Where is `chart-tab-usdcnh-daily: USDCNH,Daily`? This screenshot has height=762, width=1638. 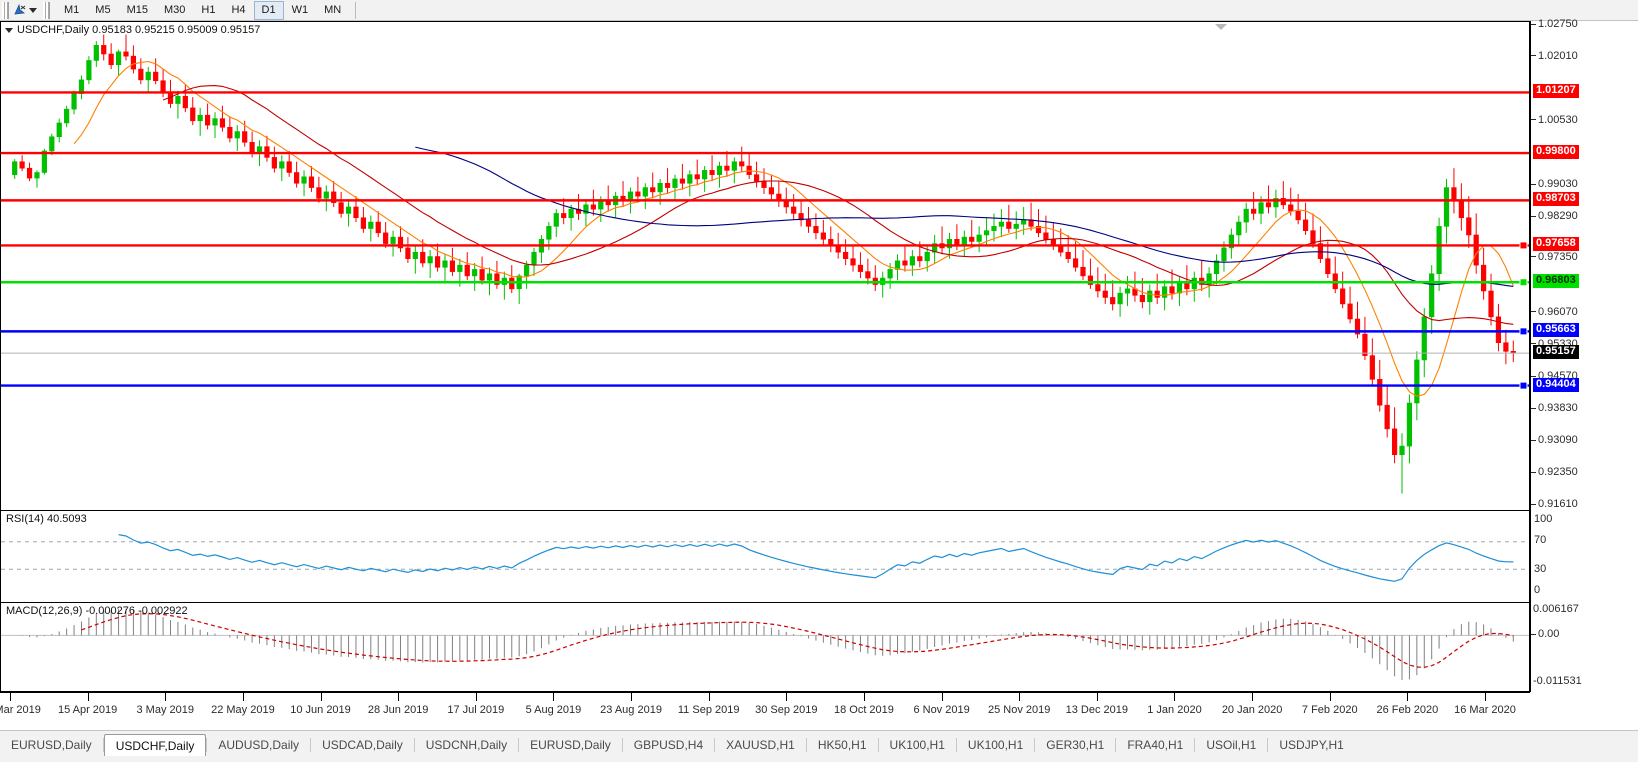 chart-tab-usdcnh-daily: USDCNH,Daily is located at coordinates (466, 745).